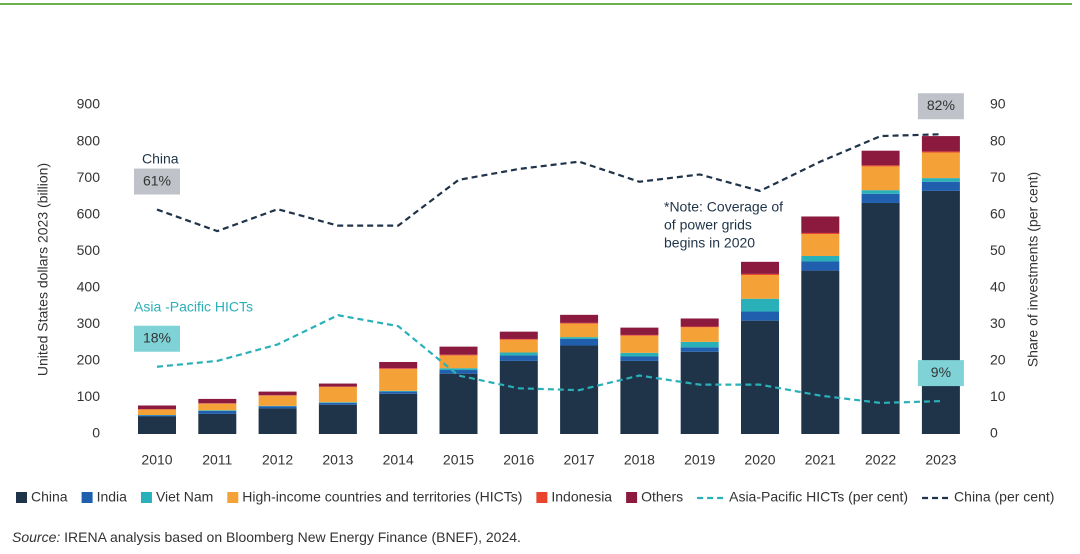 This screenshot has width=1080, height=554. What do you see at coordinates (662, 497) in the screenshot?
I see `legend-label: Others` at bounding box center [662, 497].